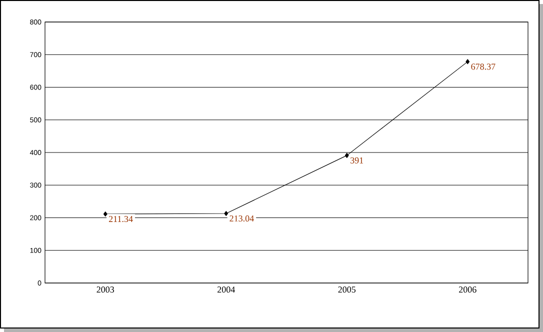 This screenshot has width=543, height=332. I want to click on x-tick-label: 2006, so click(467, 289).